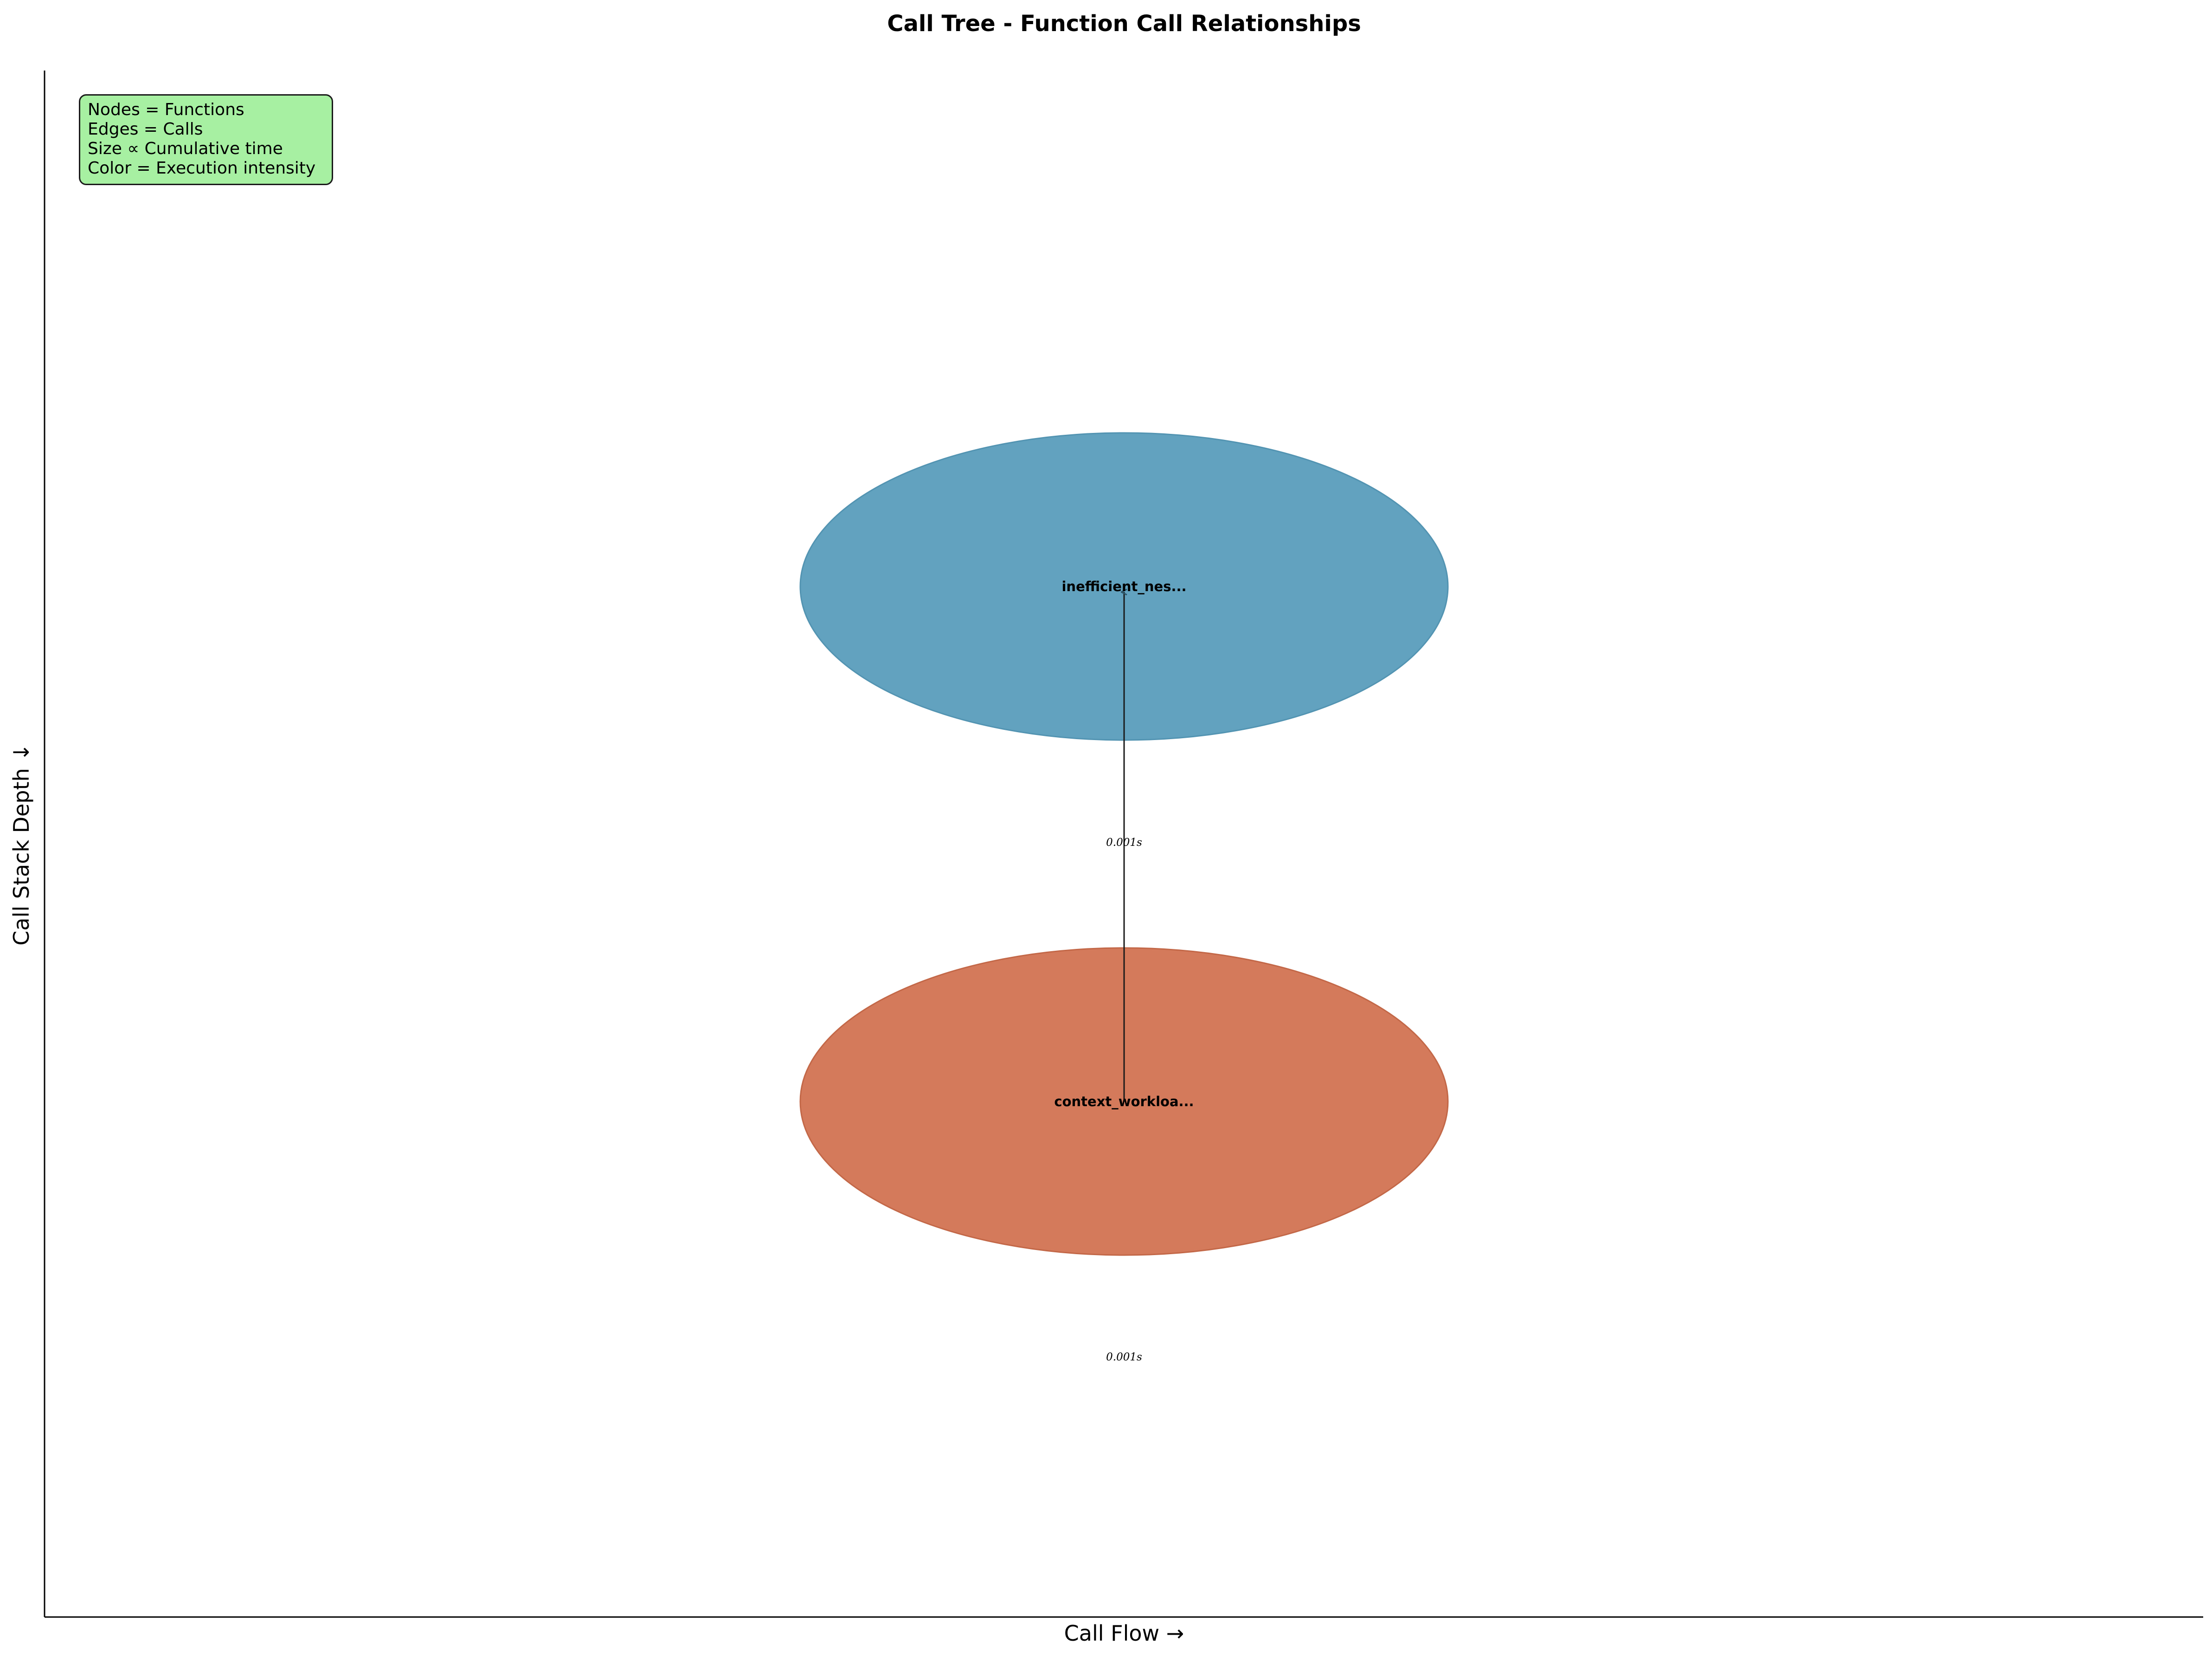 This screenshot has width=2212, height=1656. Describe the element at coordinates (145, 129) in the screenshot. I see `legend-item-edges: Edges = Calls` at that location.